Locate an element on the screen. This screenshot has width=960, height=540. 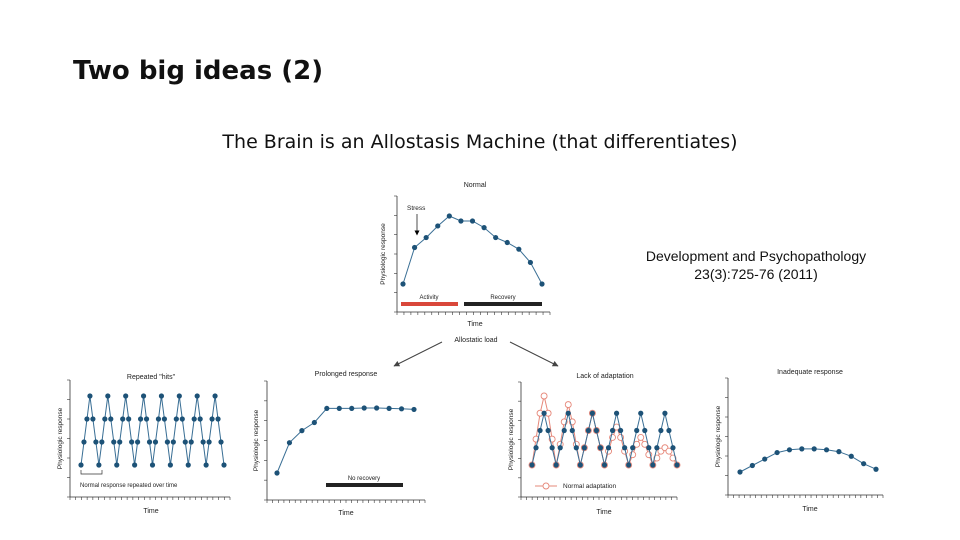
legend-marker is located at coordinates (546, 486).